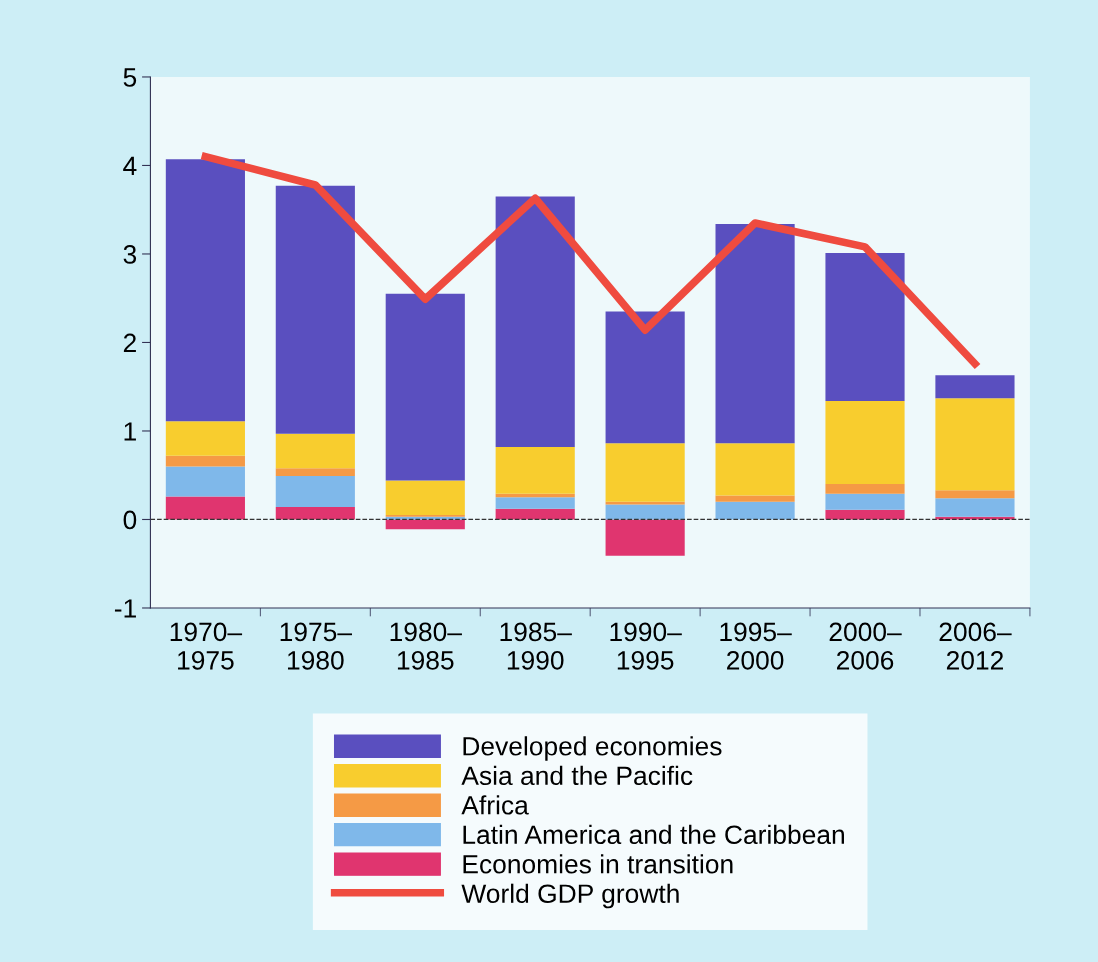 The image size is (1098, 962). I want to click on x-tick-label: 1990– 1995, so click(646, 646).